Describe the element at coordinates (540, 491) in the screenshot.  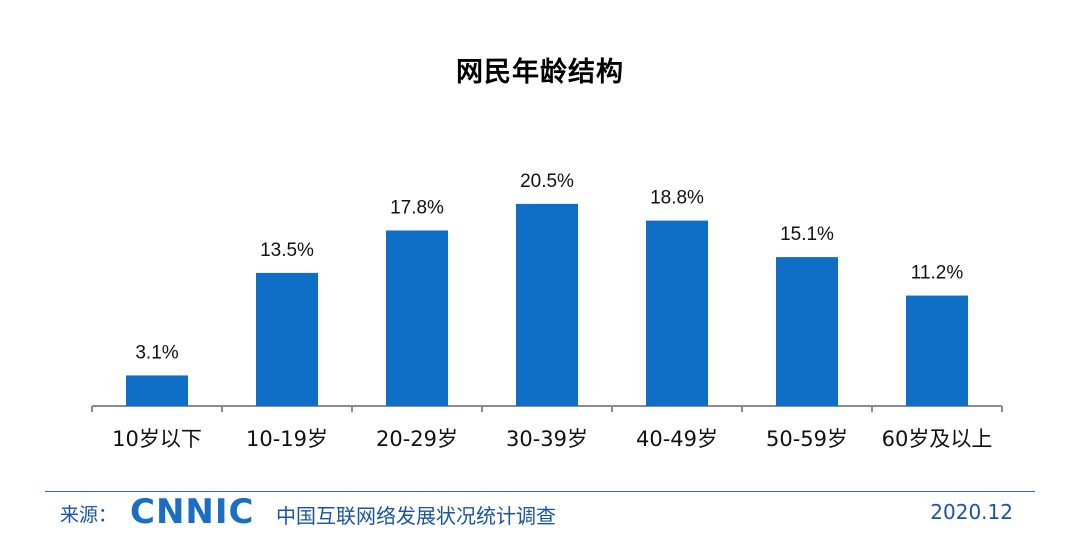
I see `footer-divider` at that location.